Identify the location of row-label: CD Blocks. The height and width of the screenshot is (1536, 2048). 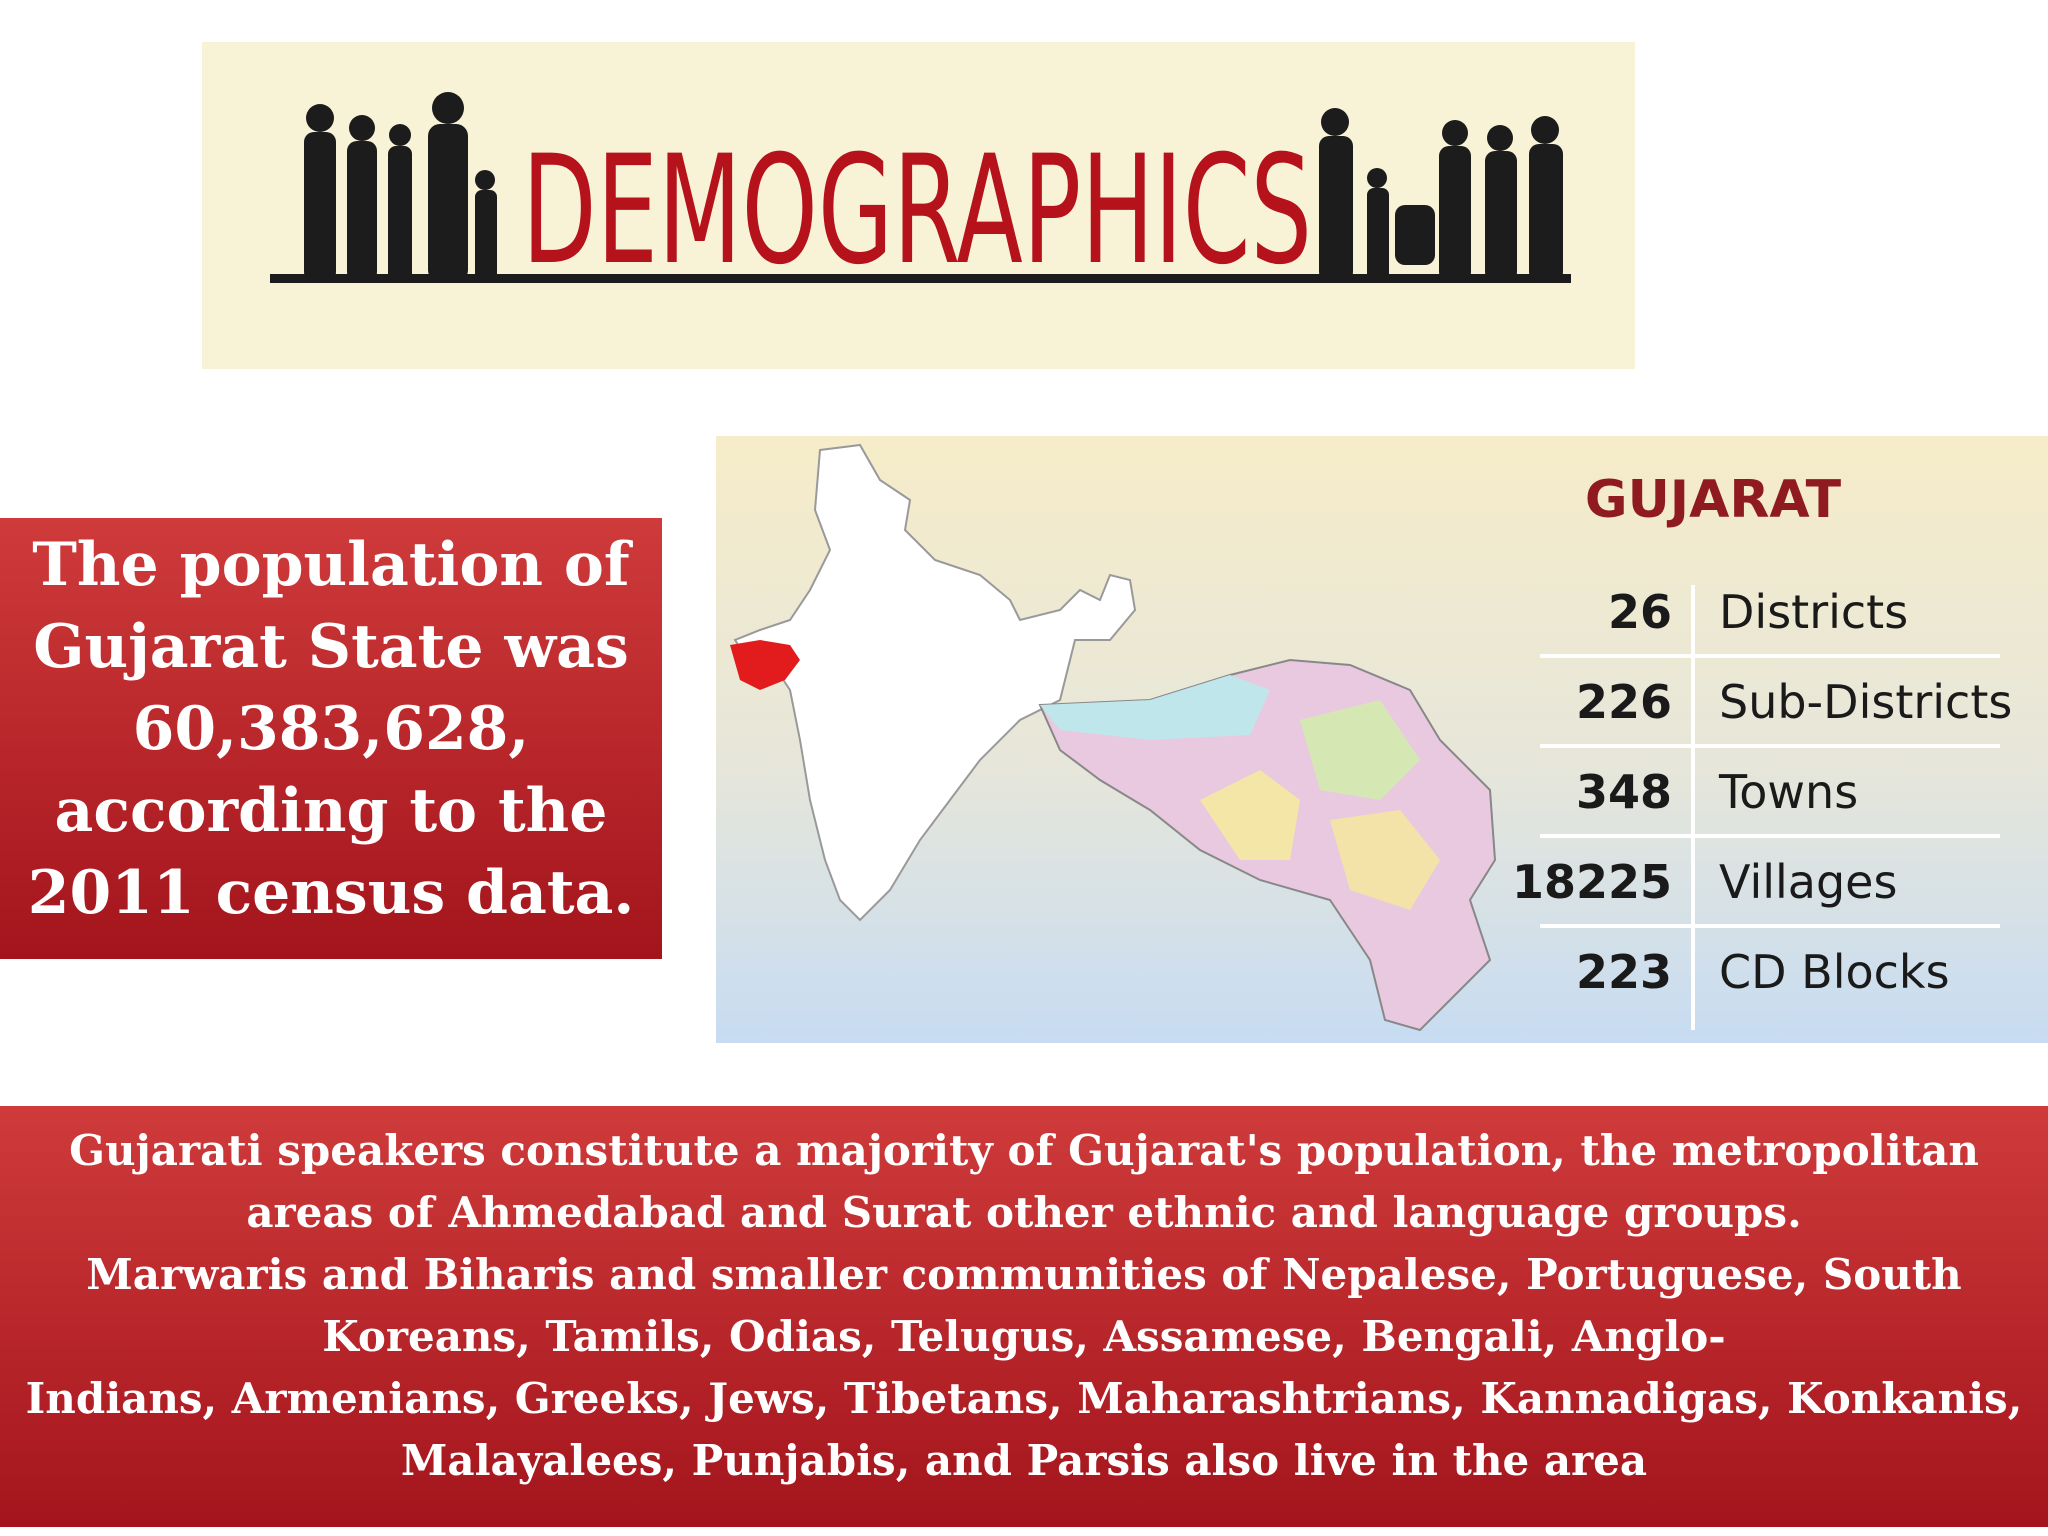
(1834, 972).